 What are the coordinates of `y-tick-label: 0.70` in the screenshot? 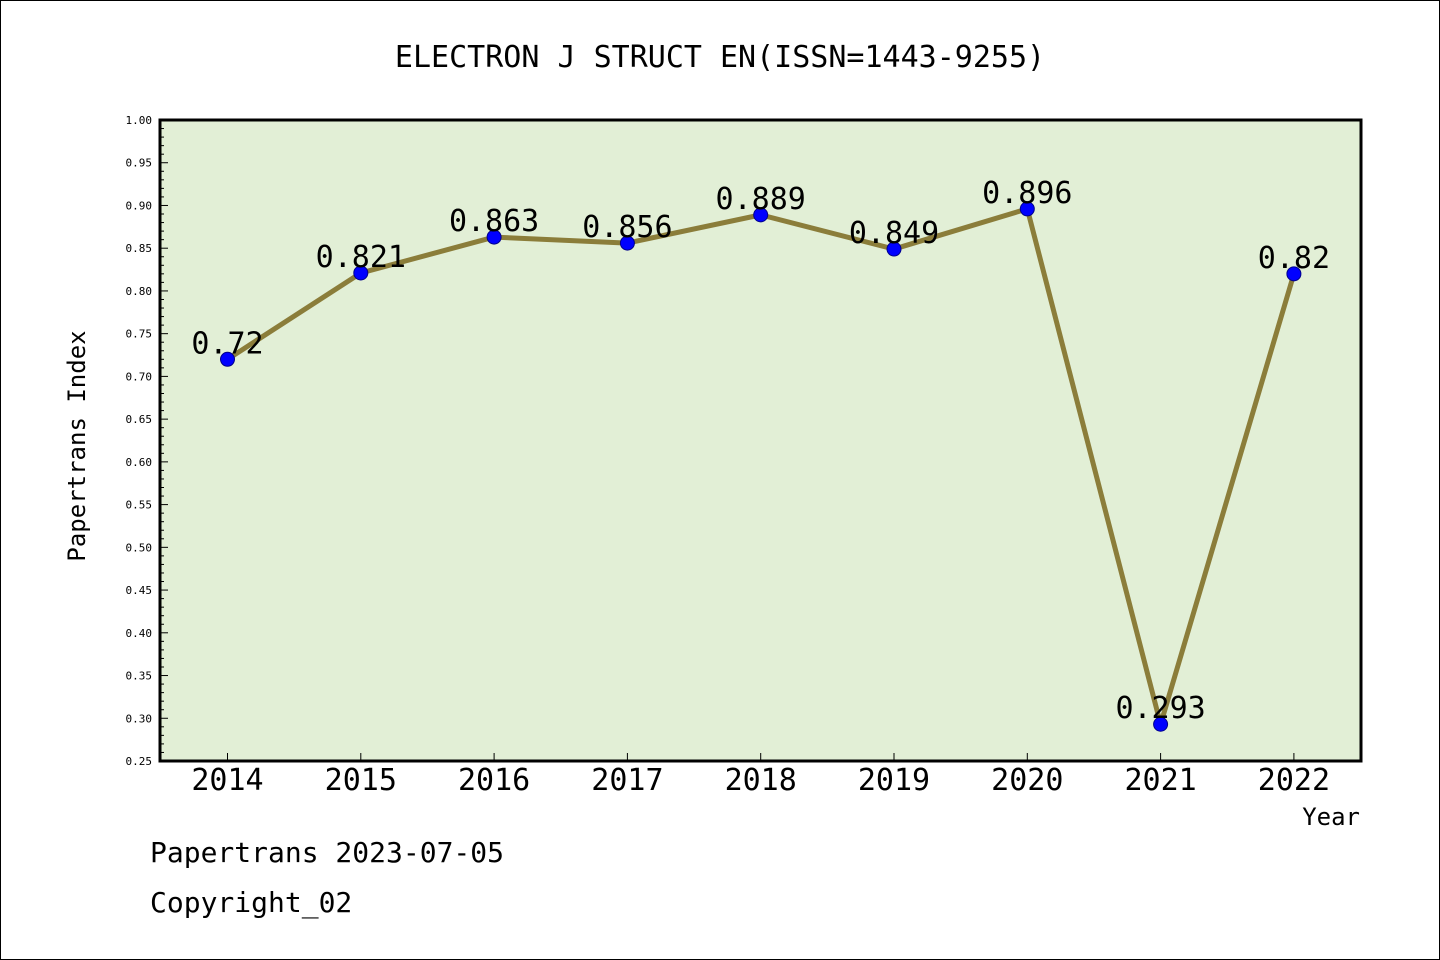 It's located at (139, 376).